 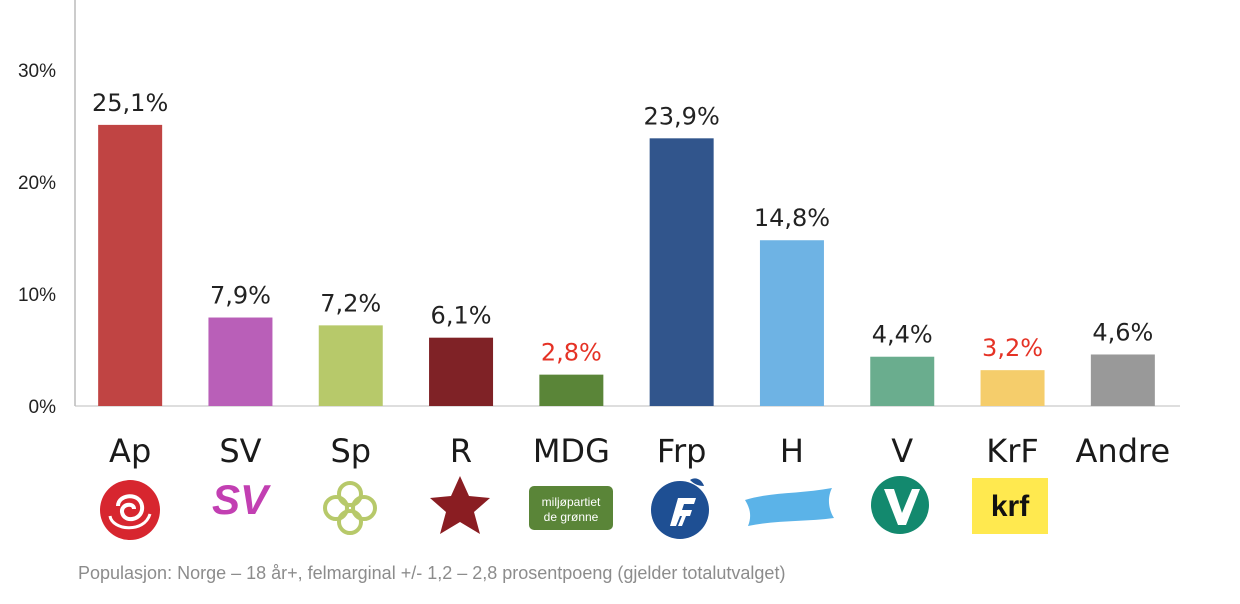 I want to click on bar-ap, so click(x=130, y=265).